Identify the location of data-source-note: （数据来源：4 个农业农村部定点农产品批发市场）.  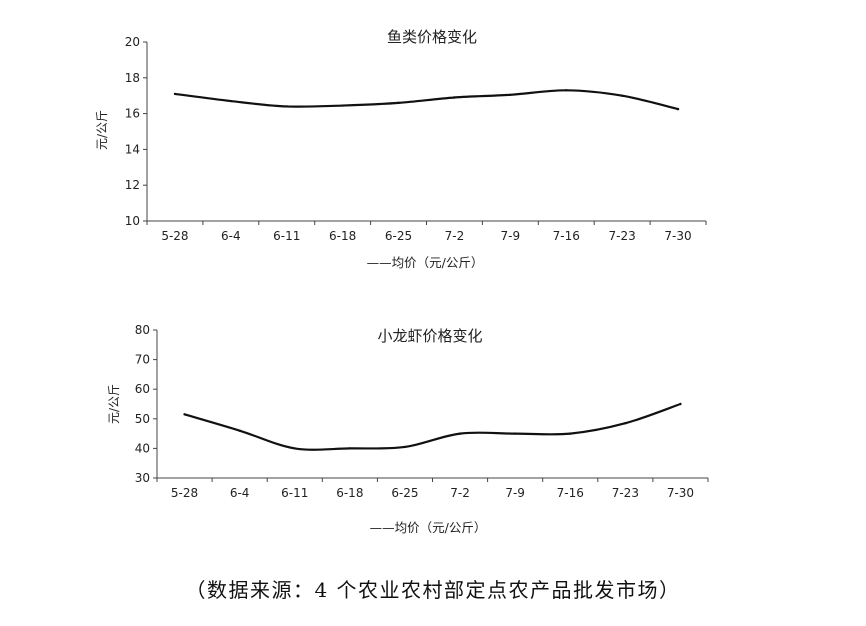
(433, 590).